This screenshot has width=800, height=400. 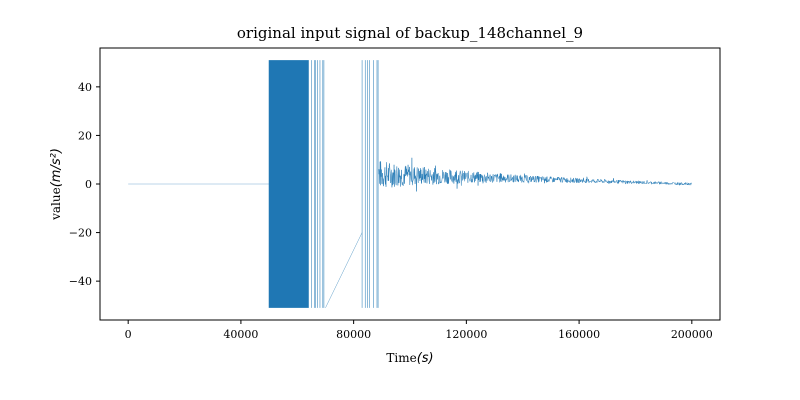 What do you see at coordinates (579, 334) in the screenshot?
I see `x-tick-label: 160000` at bounding box center [579, 334].